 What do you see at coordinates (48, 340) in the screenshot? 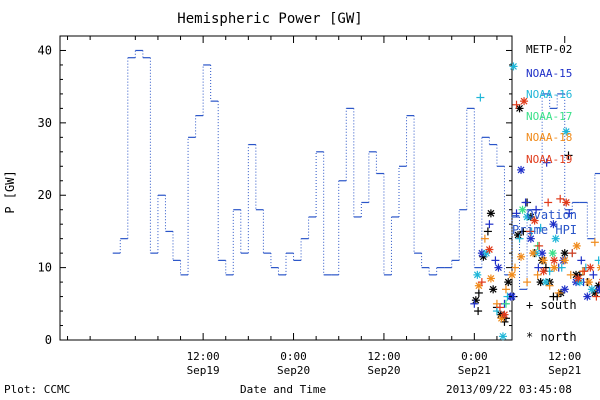
I see `y-tick-label: 0` at bounding box center [48, 340].